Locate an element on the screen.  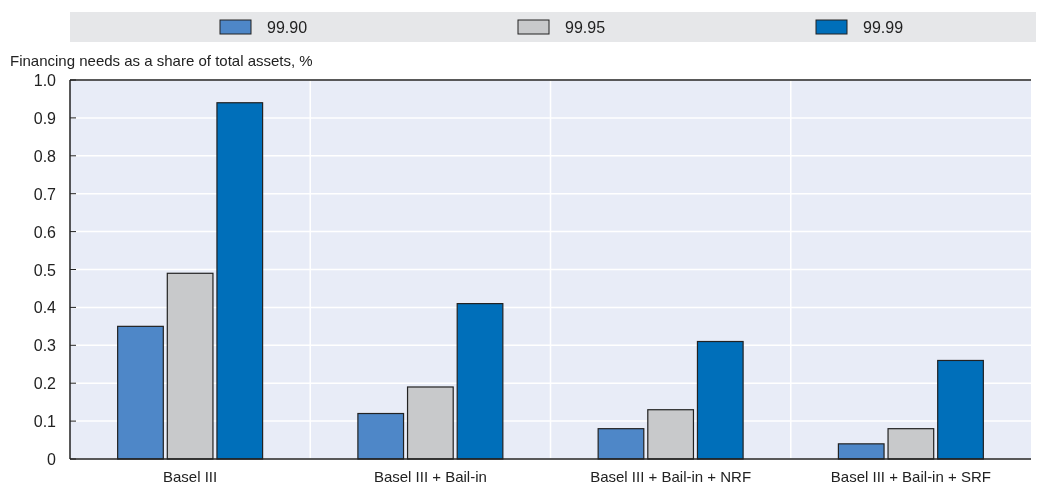
x-tick-label: Basel III + Bail-in + SRF is located at coordinates (910, 476).